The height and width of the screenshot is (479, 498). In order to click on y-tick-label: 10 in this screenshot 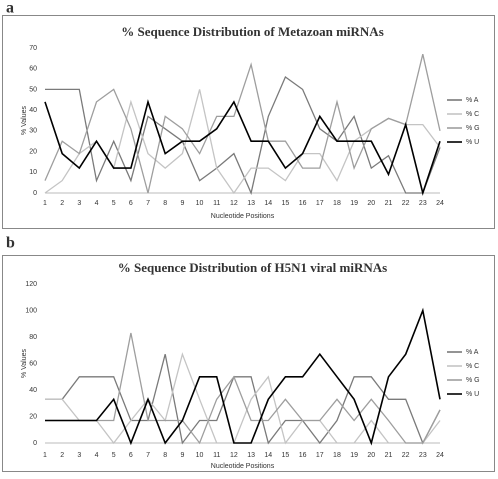, I will do `click(33, 172)`.